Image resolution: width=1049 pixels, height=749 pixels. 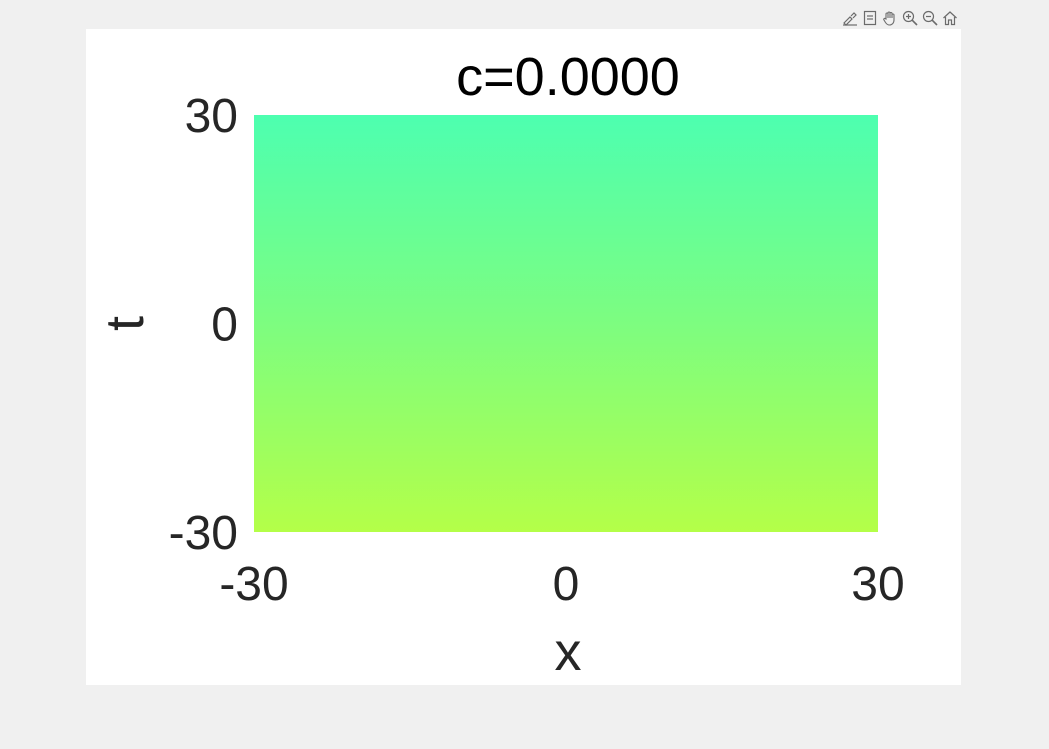 What do you see at coordinates (910, 18) in the screenshot?
I see `zoom-in-icon` at bounding box center [910, 18].